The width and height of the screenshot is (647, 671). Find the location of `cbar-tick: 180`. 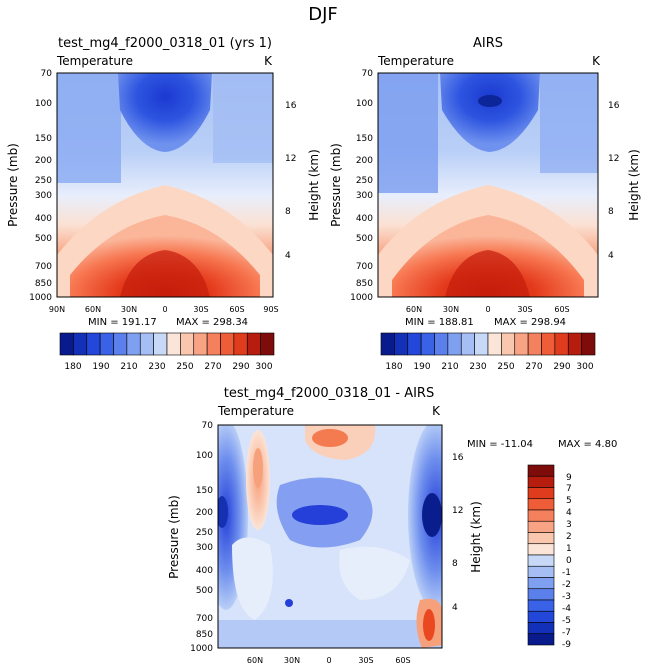

cbar-tick: 180 is located at coordinates (393, 367).